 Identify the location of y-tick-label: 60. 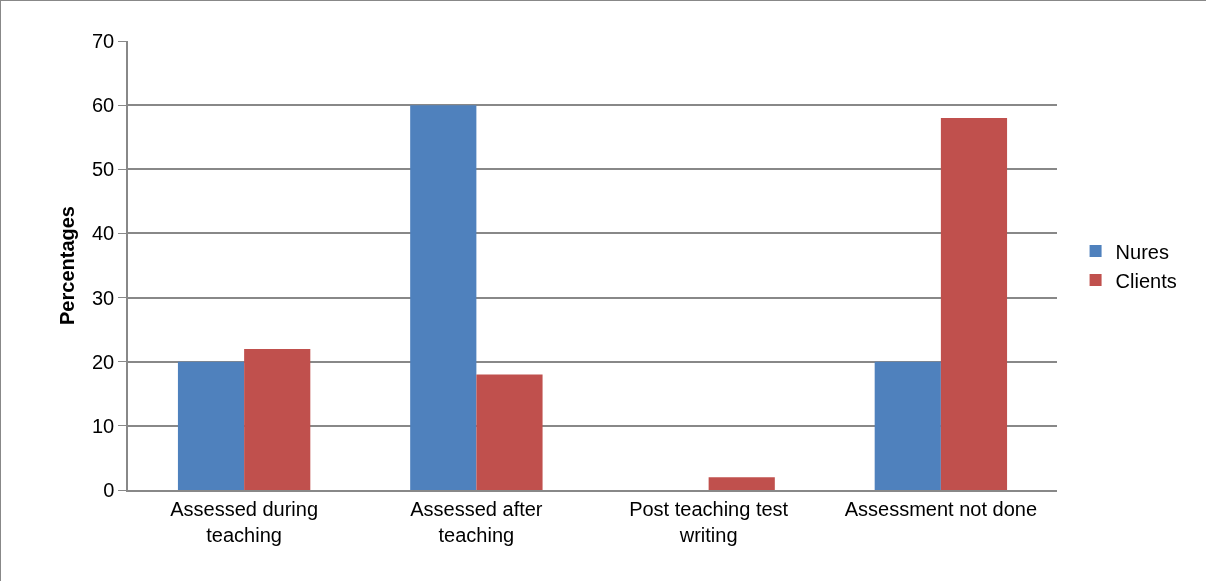
(103, 105).